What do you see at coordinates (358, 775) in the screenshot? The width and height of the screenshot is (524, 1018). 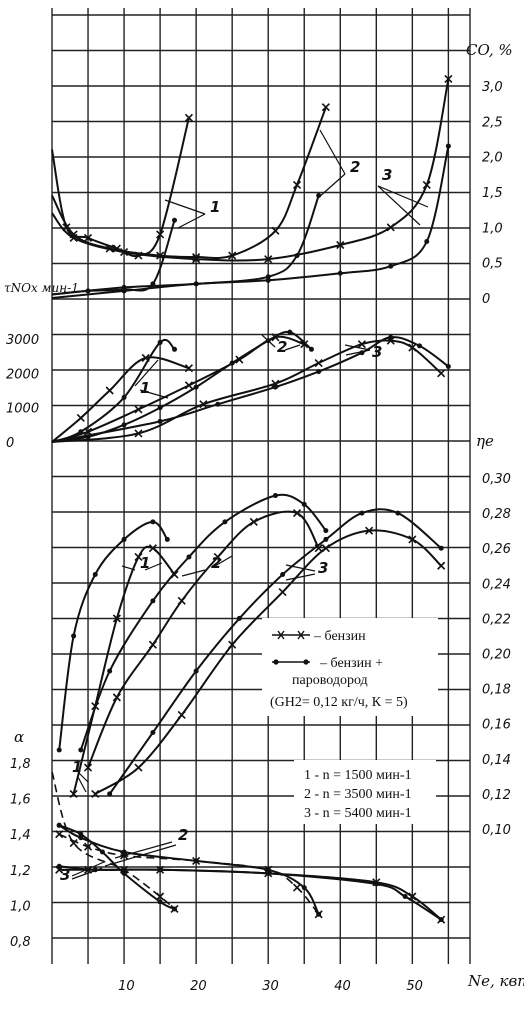 I see `speed-legend-1: 1 - n = 1500 мин-1` at bounding box center [358, 775].